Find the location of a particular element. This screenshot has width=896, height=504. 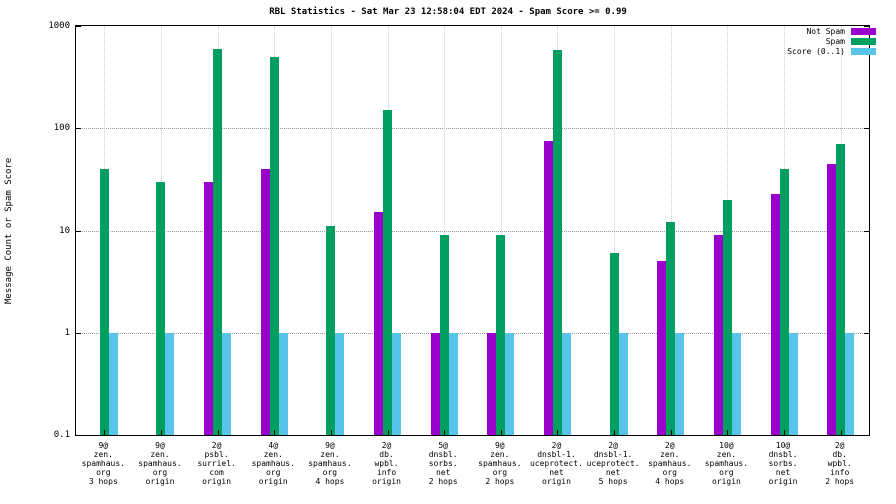

legend-item: Spam is located at coordinates (831, 41).